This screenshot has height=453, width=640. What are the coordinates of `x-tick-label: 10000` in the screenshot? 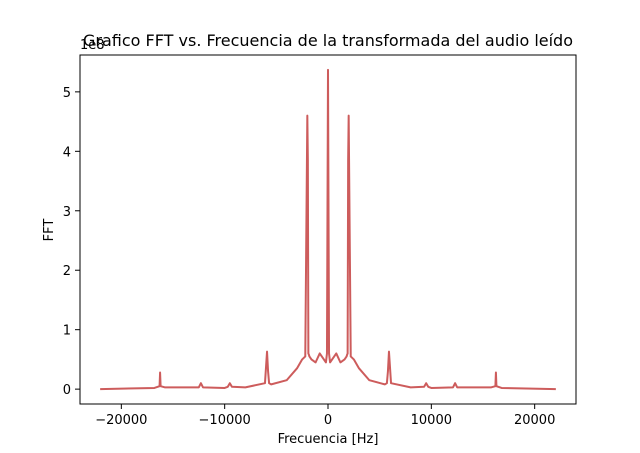 It's located at (431, 420).